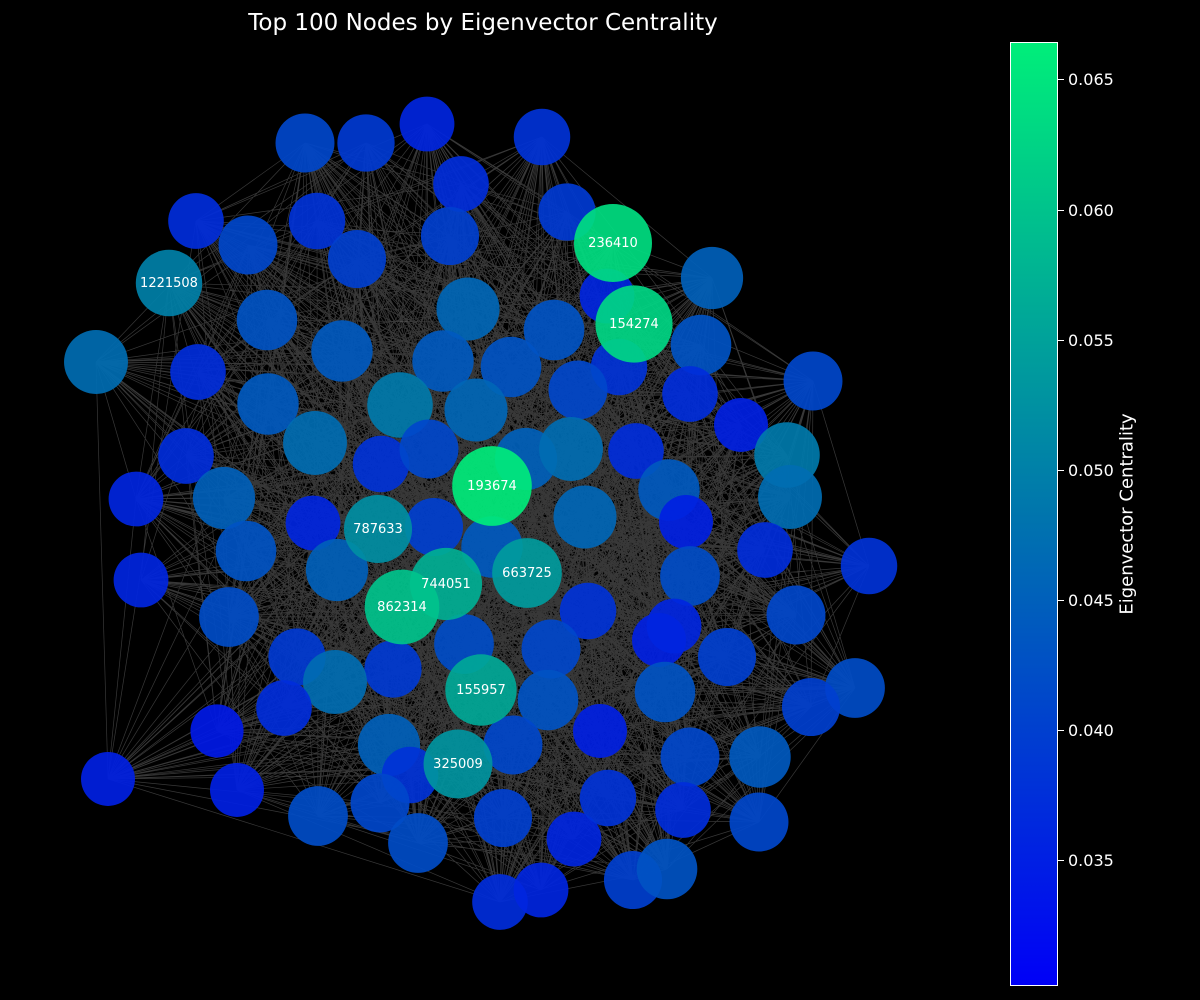  I want to click on colorbar-gradient, so click(1034, 514).